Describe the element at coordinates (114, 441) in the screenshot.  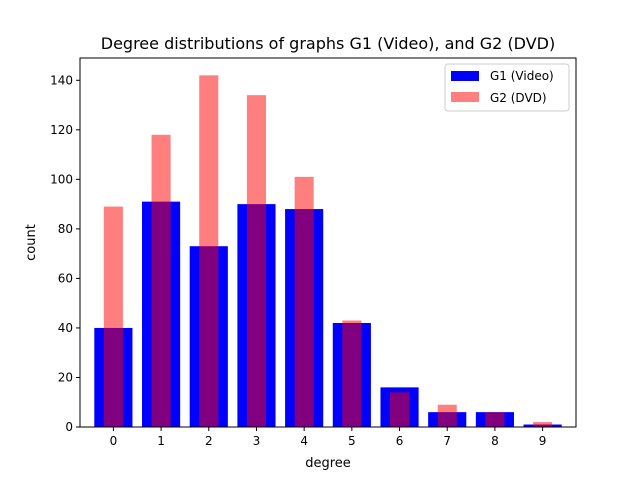
I see `x-tick-label: 0` at that location.